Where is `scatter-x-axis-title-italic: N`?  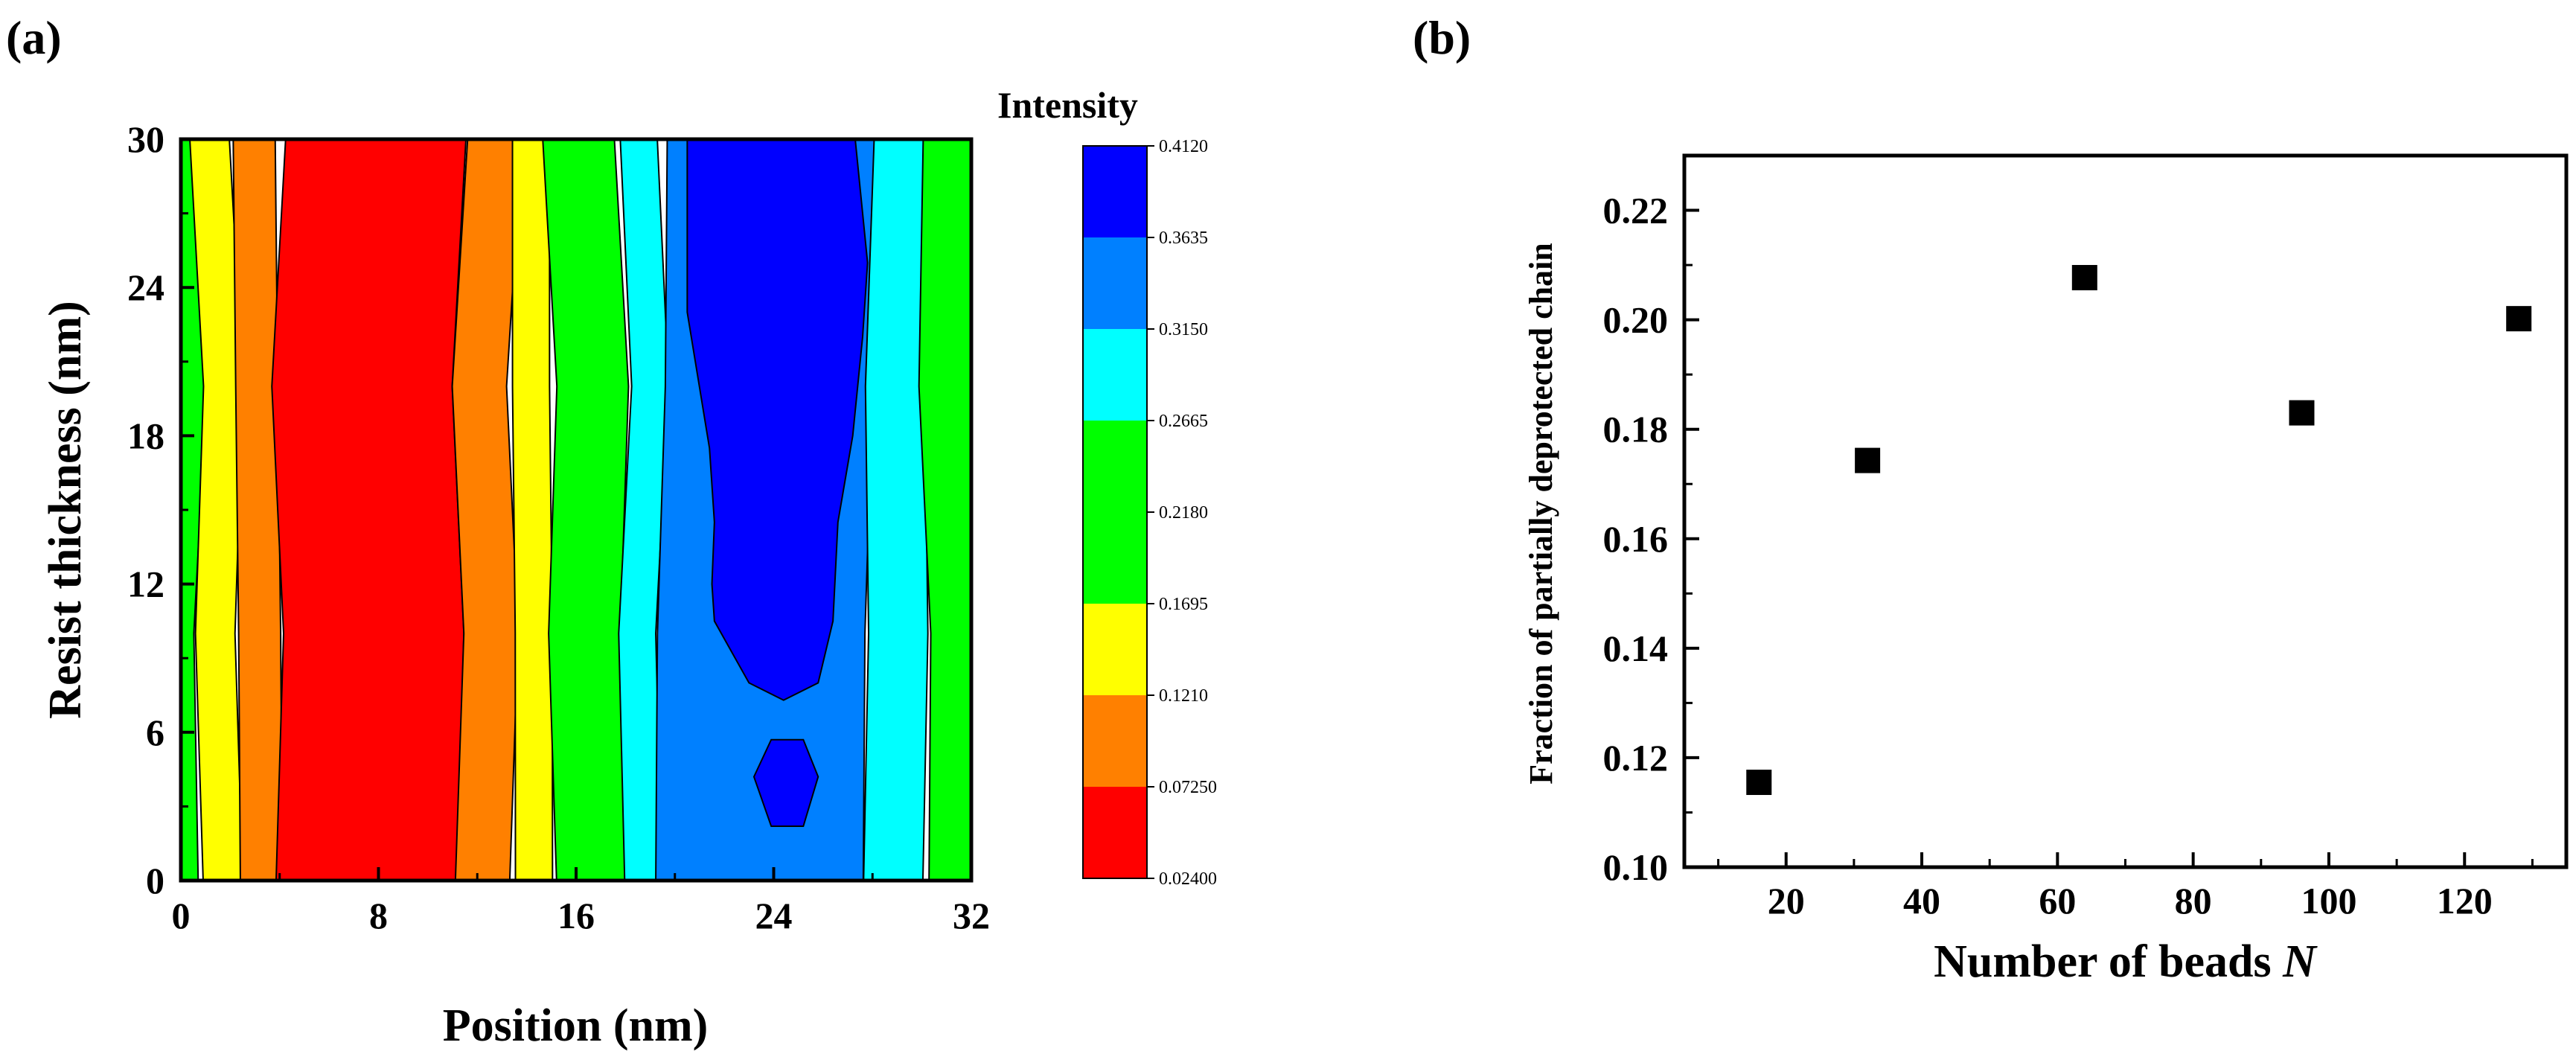 scatter-x-axis-title-italic: N is located at coordinates (2300, 962).